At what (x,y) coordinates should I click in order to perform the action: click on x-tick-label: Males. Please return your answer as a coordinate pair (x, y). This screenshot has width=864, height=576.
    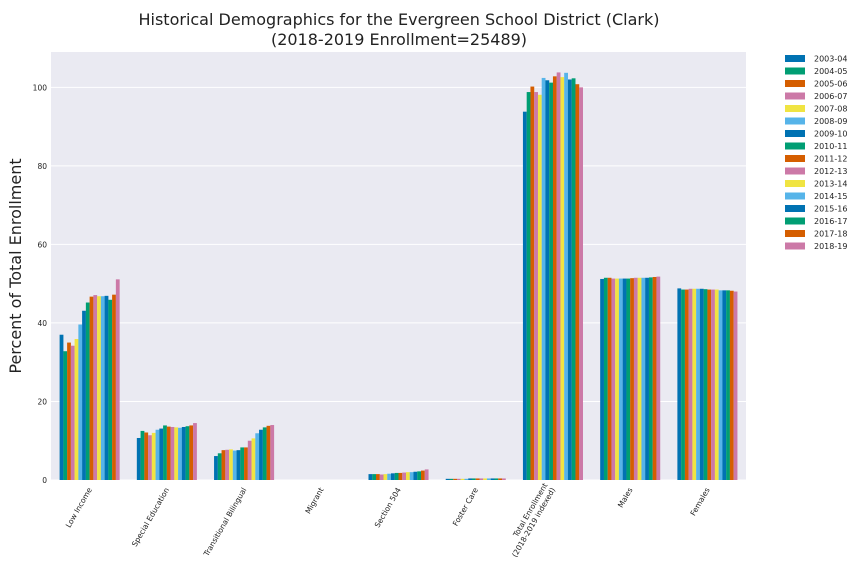
    Looking at the image, I should click on (625, 497).